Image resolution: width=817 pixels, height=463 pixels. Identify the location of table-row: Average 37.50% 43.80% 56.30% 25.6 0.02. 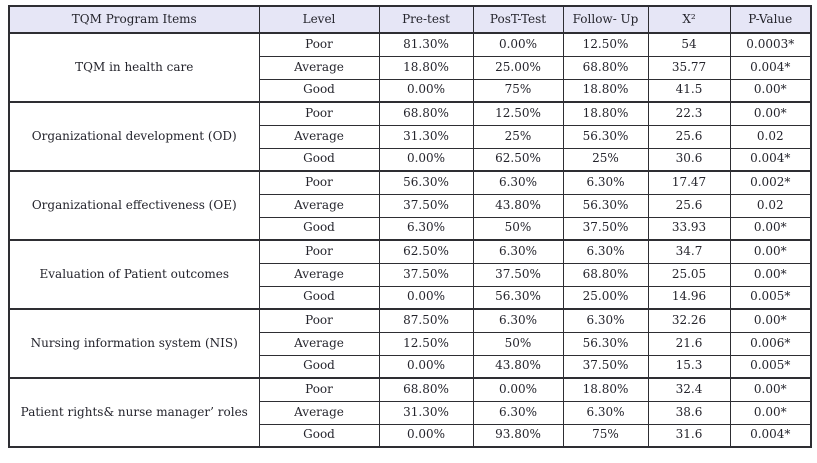
(410, 205).